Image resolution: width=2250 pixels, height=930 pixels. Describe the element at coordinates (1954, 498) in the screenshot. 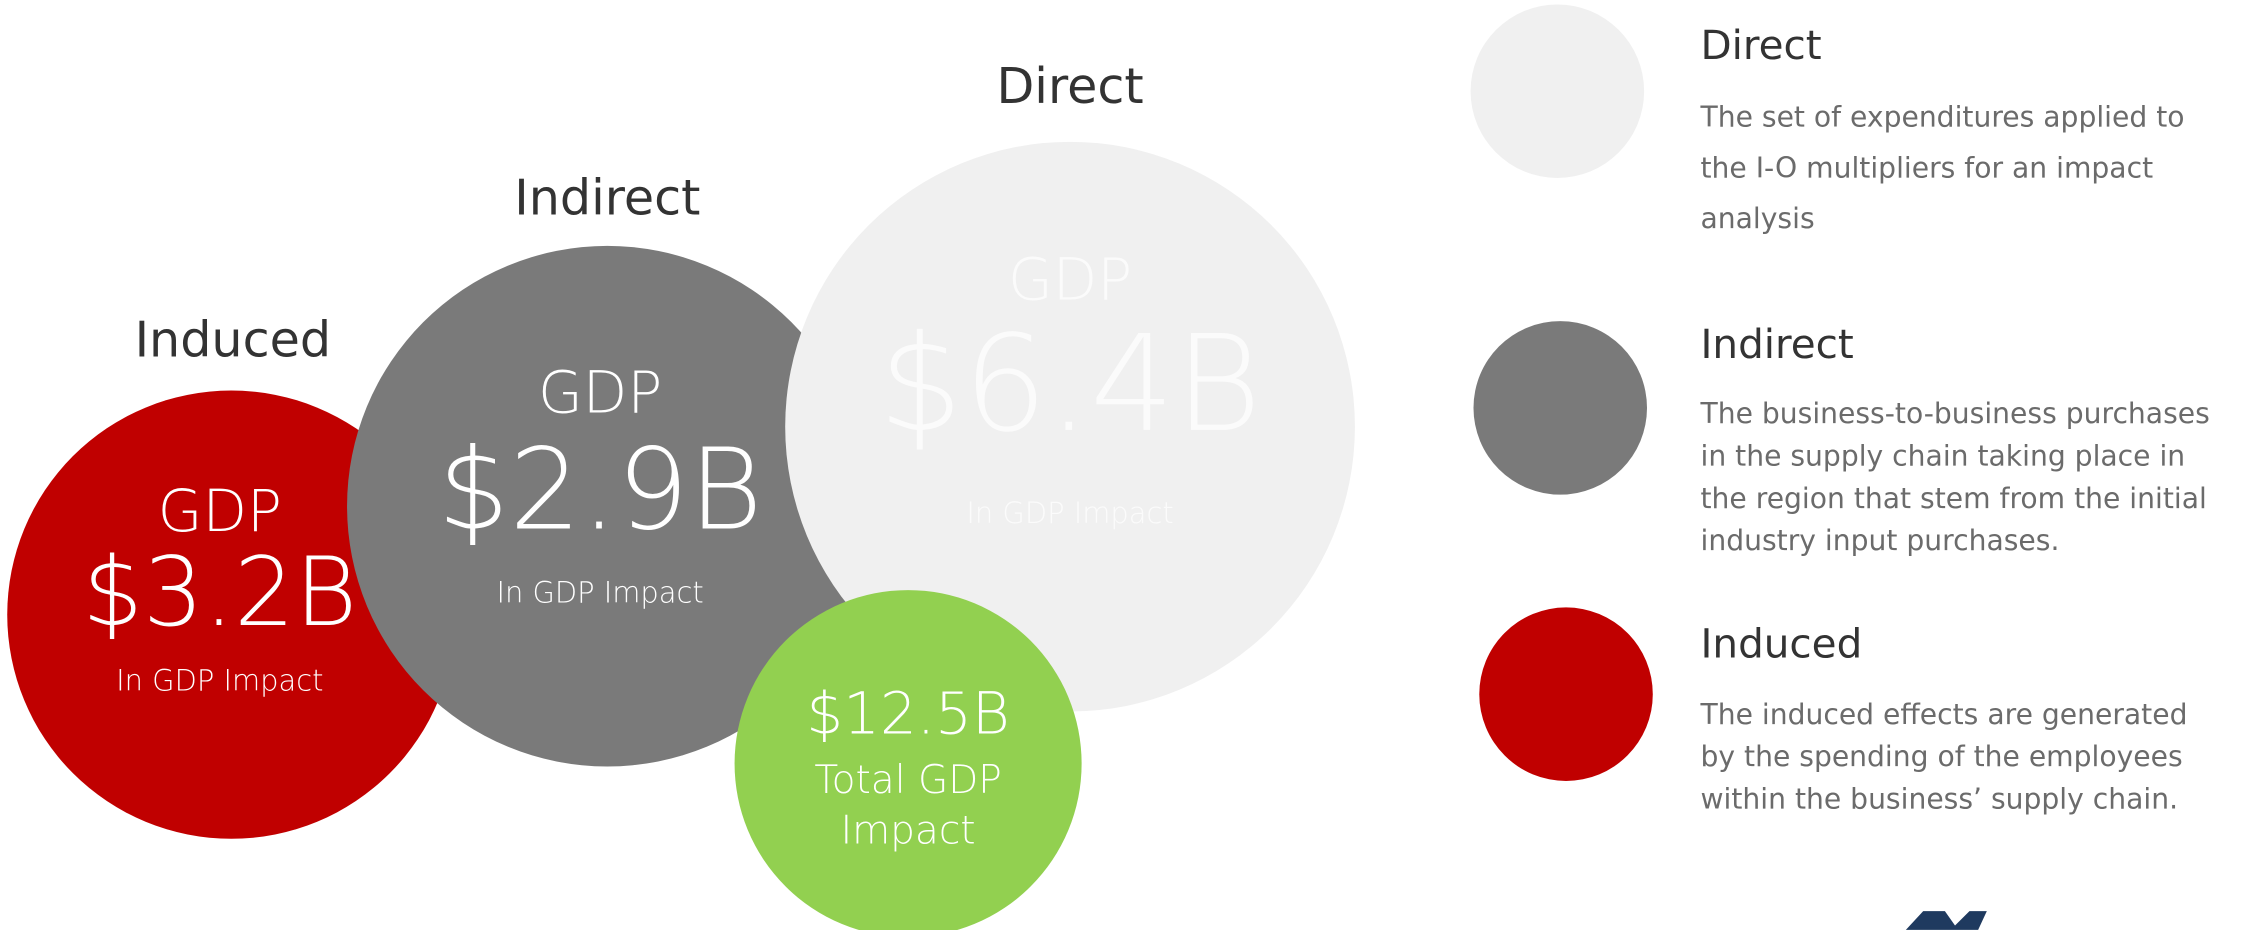

I see `legend-description: the region that stem from the initial` at that location.